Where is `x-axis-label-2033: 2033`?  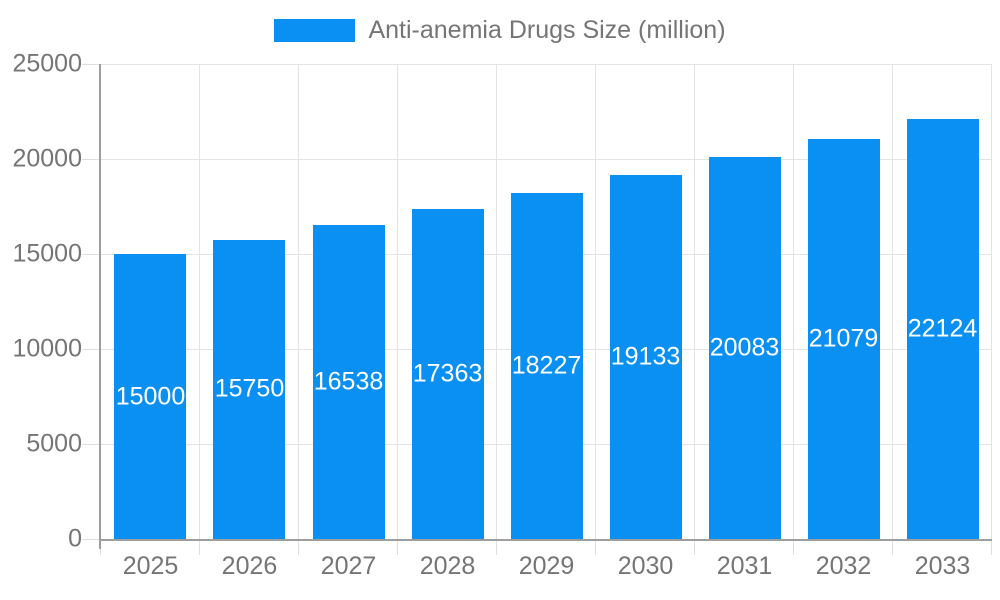 x-axis-label-2033: 2033 is located at coordinates (942, 566).